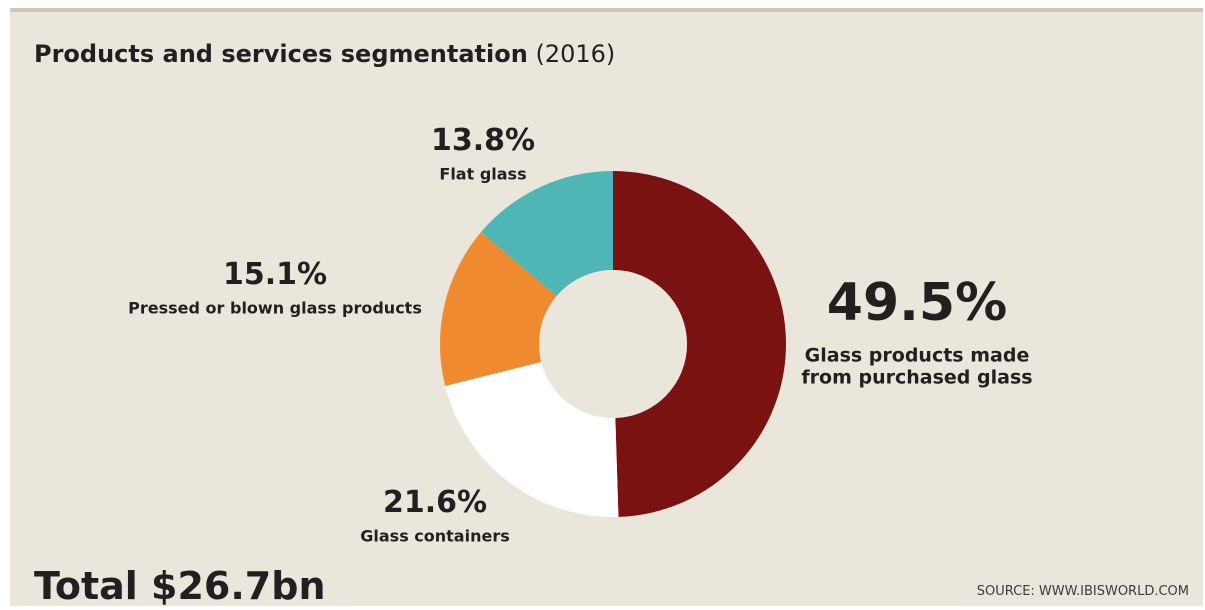  I want to click on slice-1-label-line-2: from purchased glass, so click(916, 377).